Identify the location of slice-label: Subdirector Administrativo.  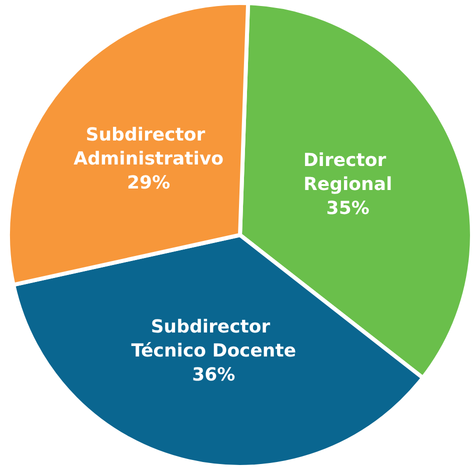
(149, 147).